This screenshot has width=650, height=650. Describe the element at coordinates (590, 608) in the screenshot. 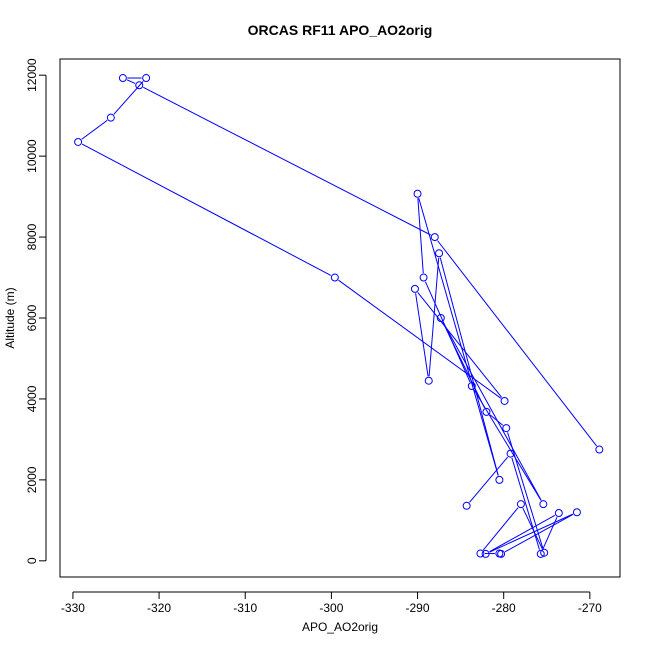

I see `x-tick-label: -270` at that location.